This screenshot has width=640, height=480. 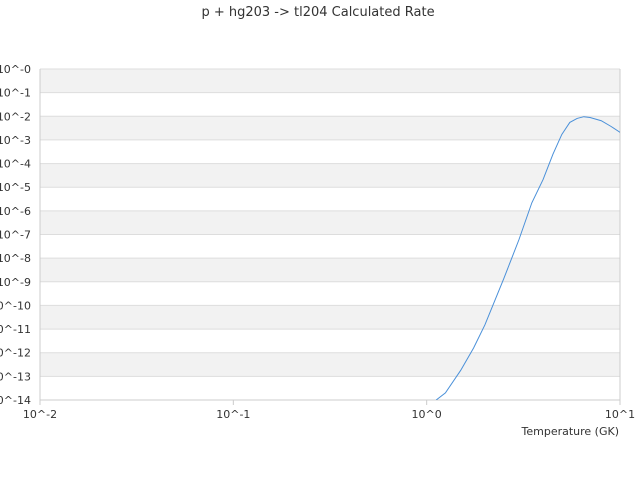 What do you see at coordinates (15, 258) in the screenshot?
I see `y-tick-label: 10^-8` at bounding box center [15, 258].